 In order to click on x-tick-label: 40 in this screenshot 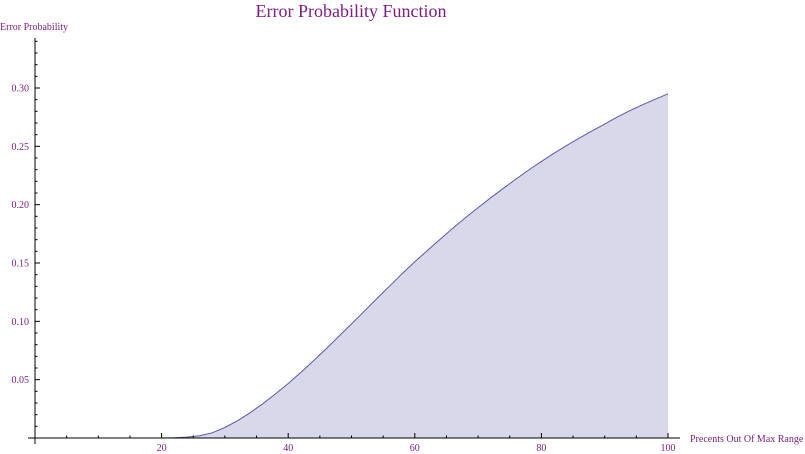, I will do `click(288, 448)`.